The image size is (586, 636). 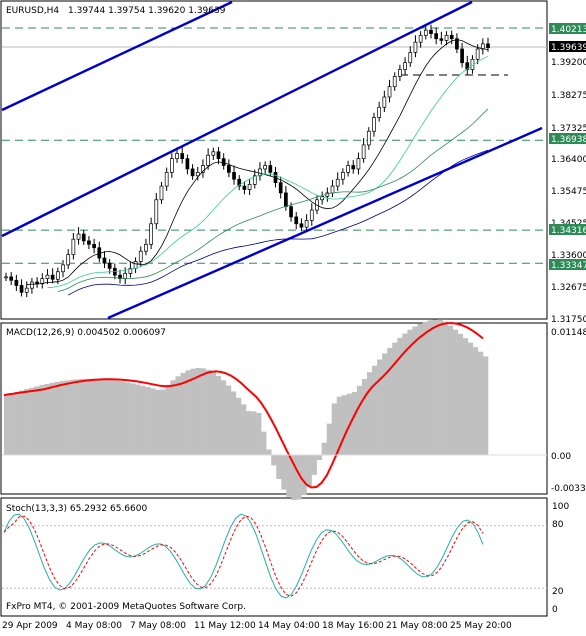 I want to click on level-badge-text: 1.36938, so click(x=568, y=140).